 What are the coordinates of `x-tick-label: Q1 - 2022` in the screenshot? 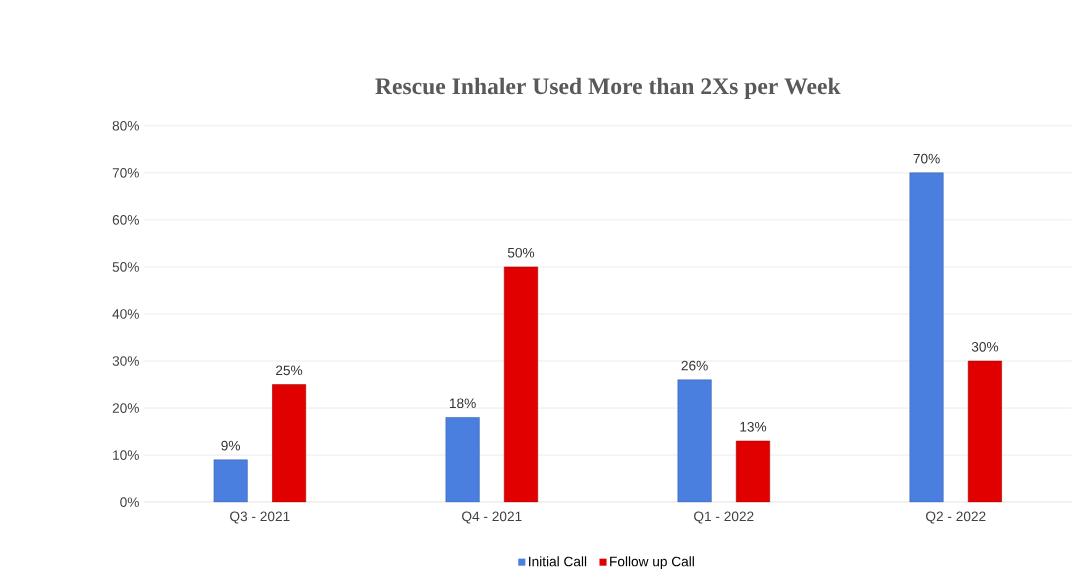 It's located at (724, 517).